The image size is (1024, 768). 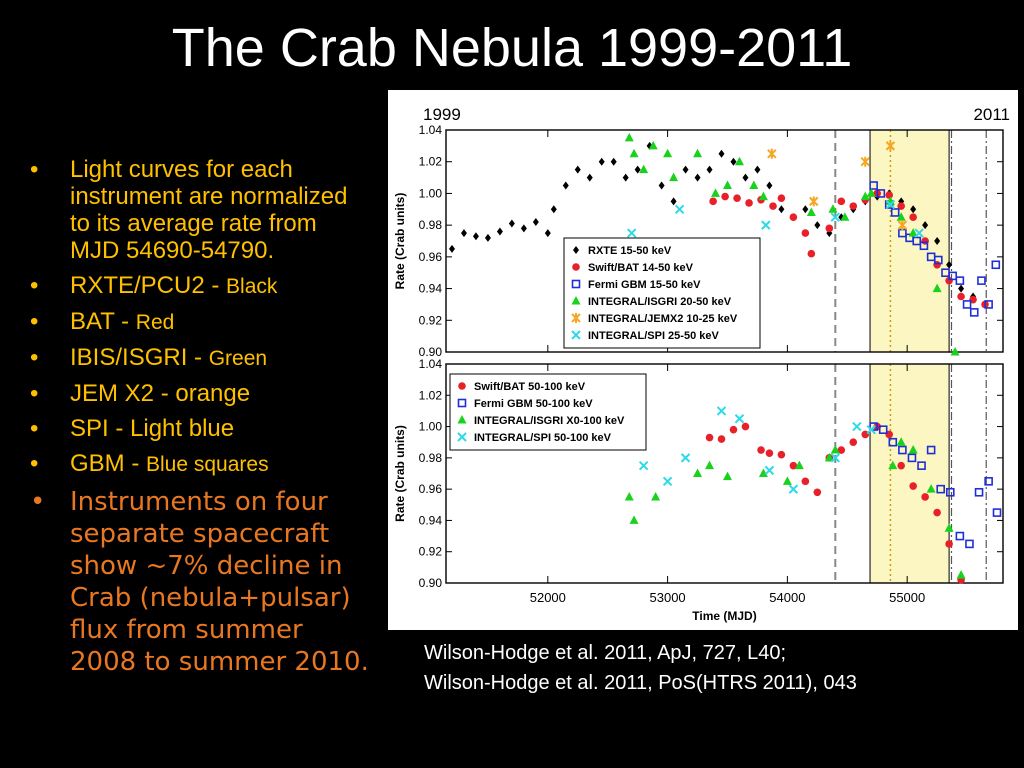 I want to click on legend-label: INTEGRAL/SPI 25-50 keV, so click(x=653, y=336).